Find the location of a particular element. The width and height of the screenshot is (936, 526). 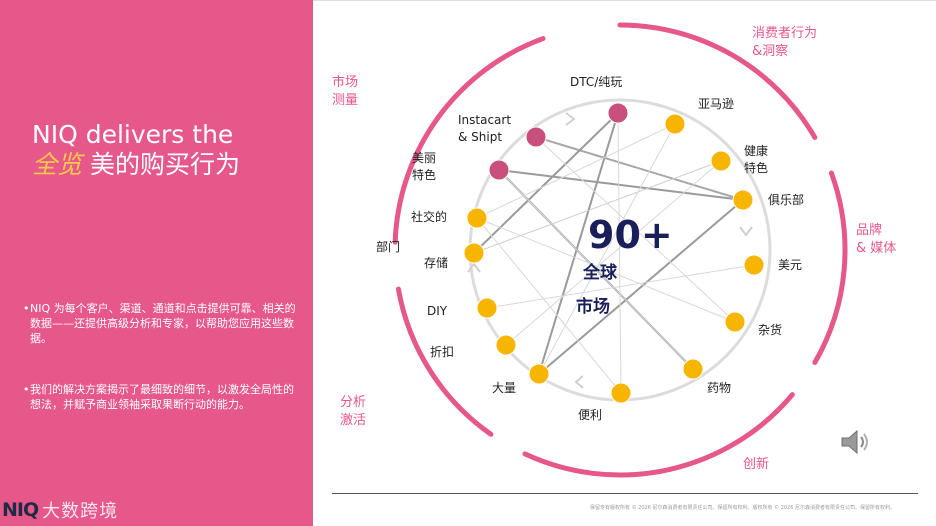

channel-label: 药物 is located at coordinates (719, 388).